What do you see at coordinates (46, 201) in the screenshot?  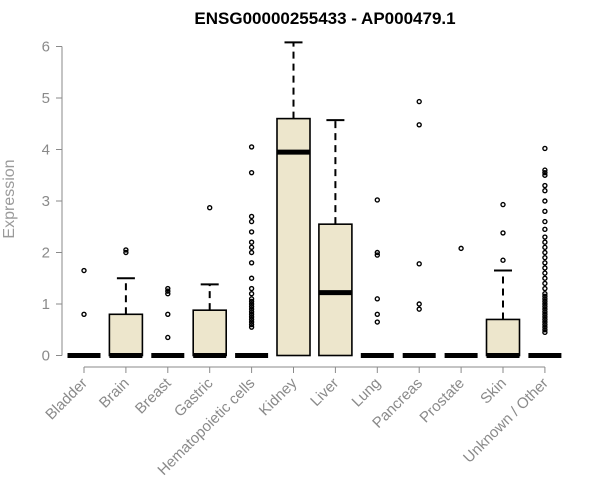 I see `y-tick-label: 3` at bounding box center [46, 201].